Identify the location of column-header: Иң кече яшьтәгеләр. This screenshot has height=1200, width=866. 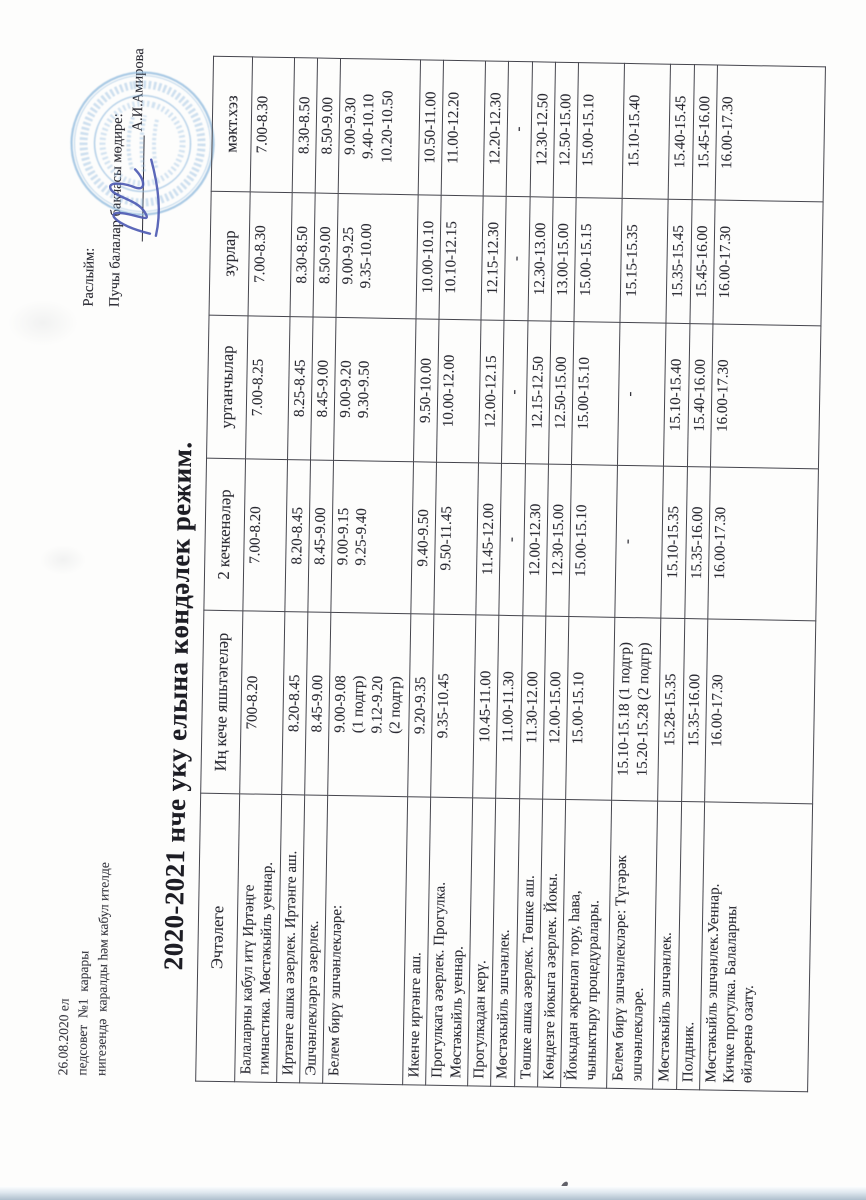
(221, 702).